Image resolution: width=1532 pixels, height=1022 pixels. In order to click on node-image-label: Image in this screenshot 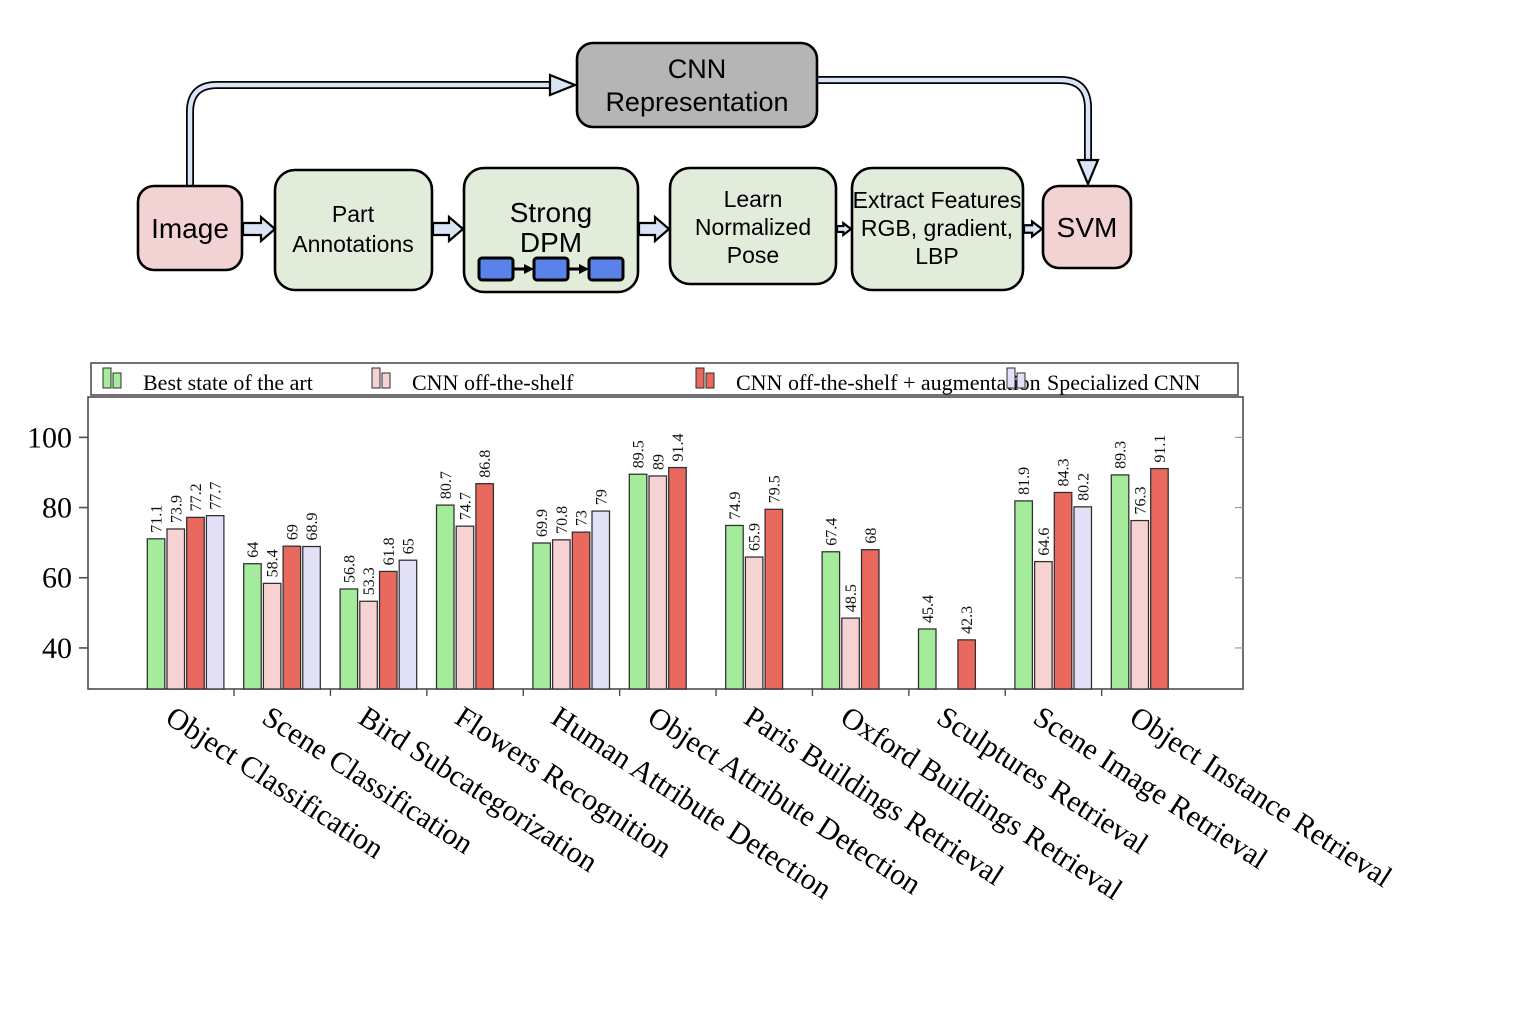, I will do `click(190, 228)`.